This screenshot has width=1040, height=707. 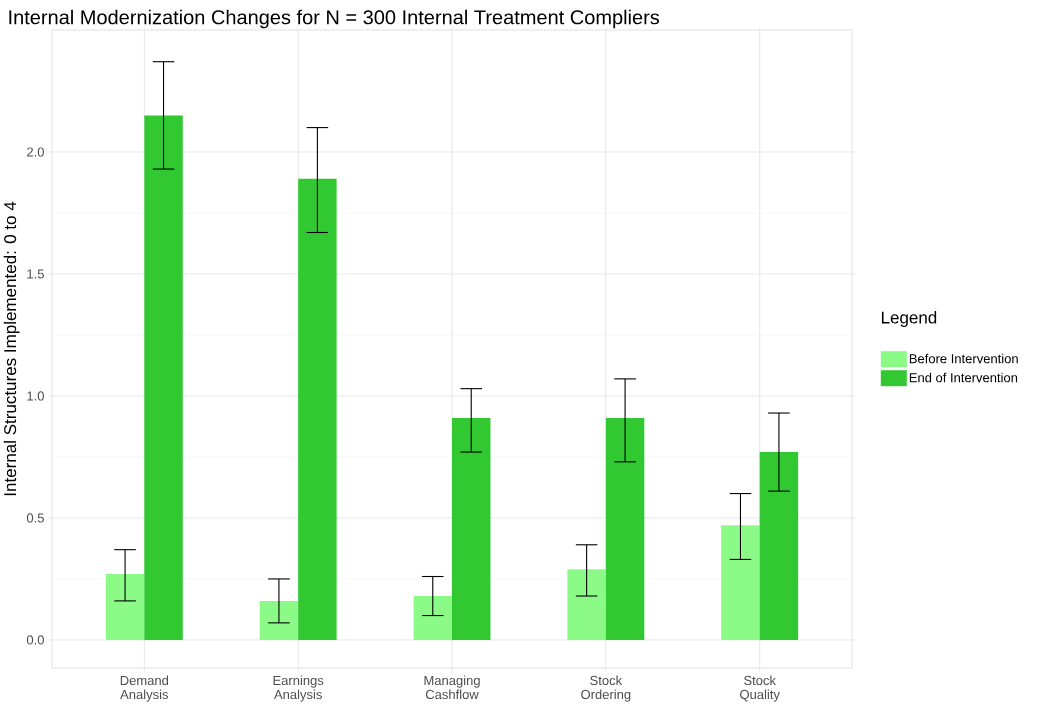 I want to click on y-tick-label: 0.0, so click(x=35, y=640).